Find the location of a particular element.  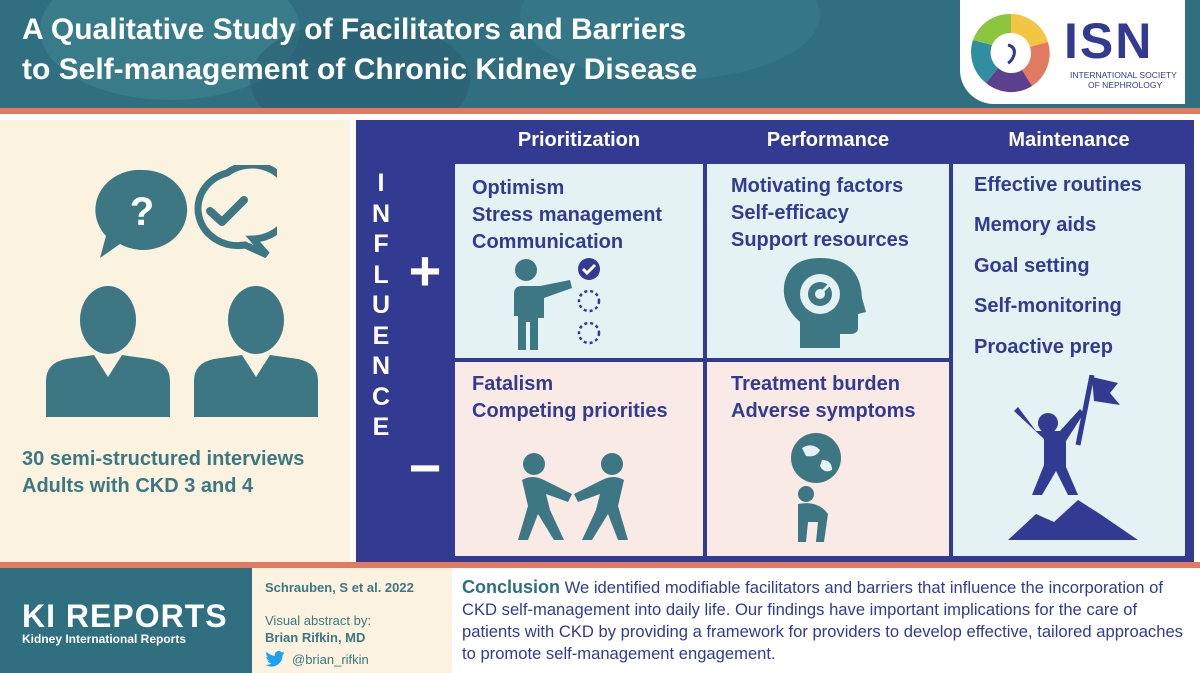

study-interviews: 30 semi-structured interviews is located at coordinates (163, 459).